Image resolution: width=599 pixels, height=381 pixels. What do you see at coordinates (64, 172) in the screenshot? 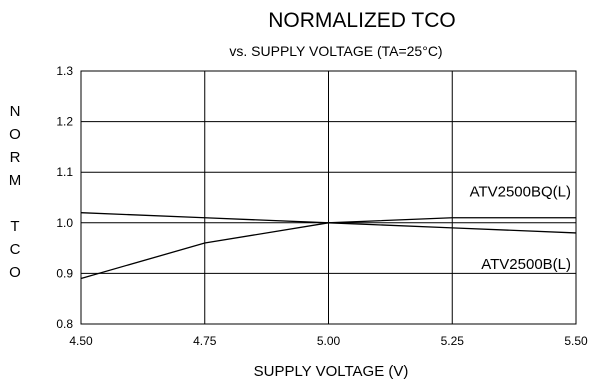
I see `y-tick-label: 1.1` at bounding box center [64, 172].